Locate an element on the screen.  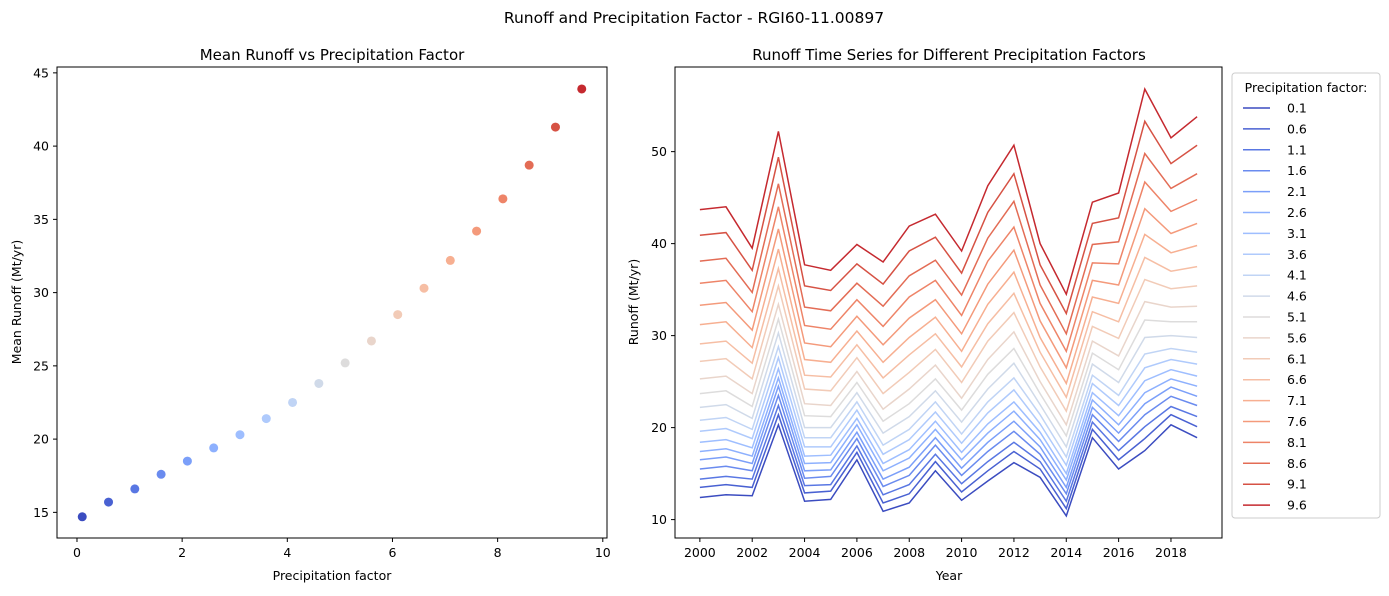
legend-label: 6.1 is located at coordinates (1297, 358).